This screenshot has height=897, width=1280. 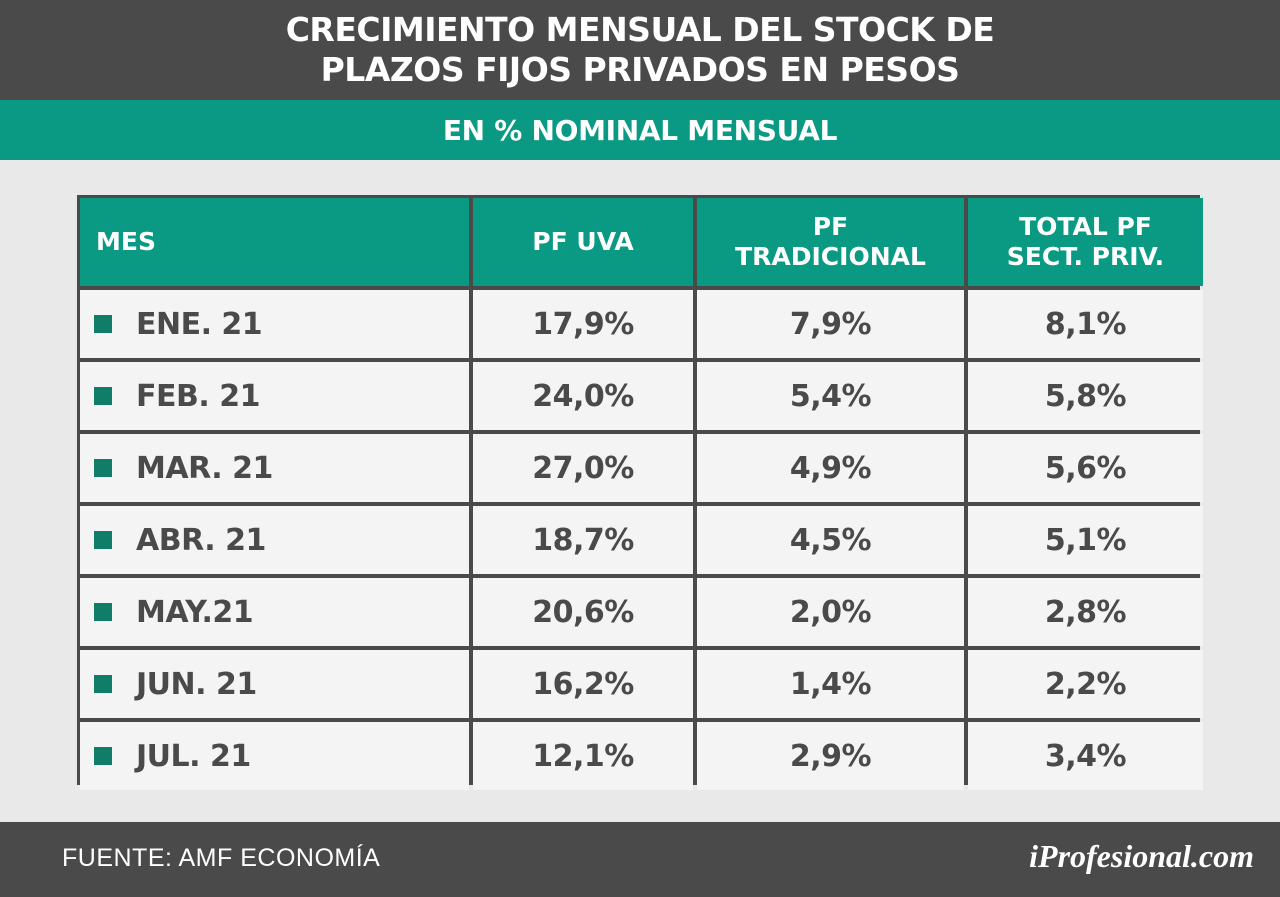 What do you see at coordinates (583, 756) in the screenshot?
I see `value-cell: 12,1%` at bounding box center [583, 756].